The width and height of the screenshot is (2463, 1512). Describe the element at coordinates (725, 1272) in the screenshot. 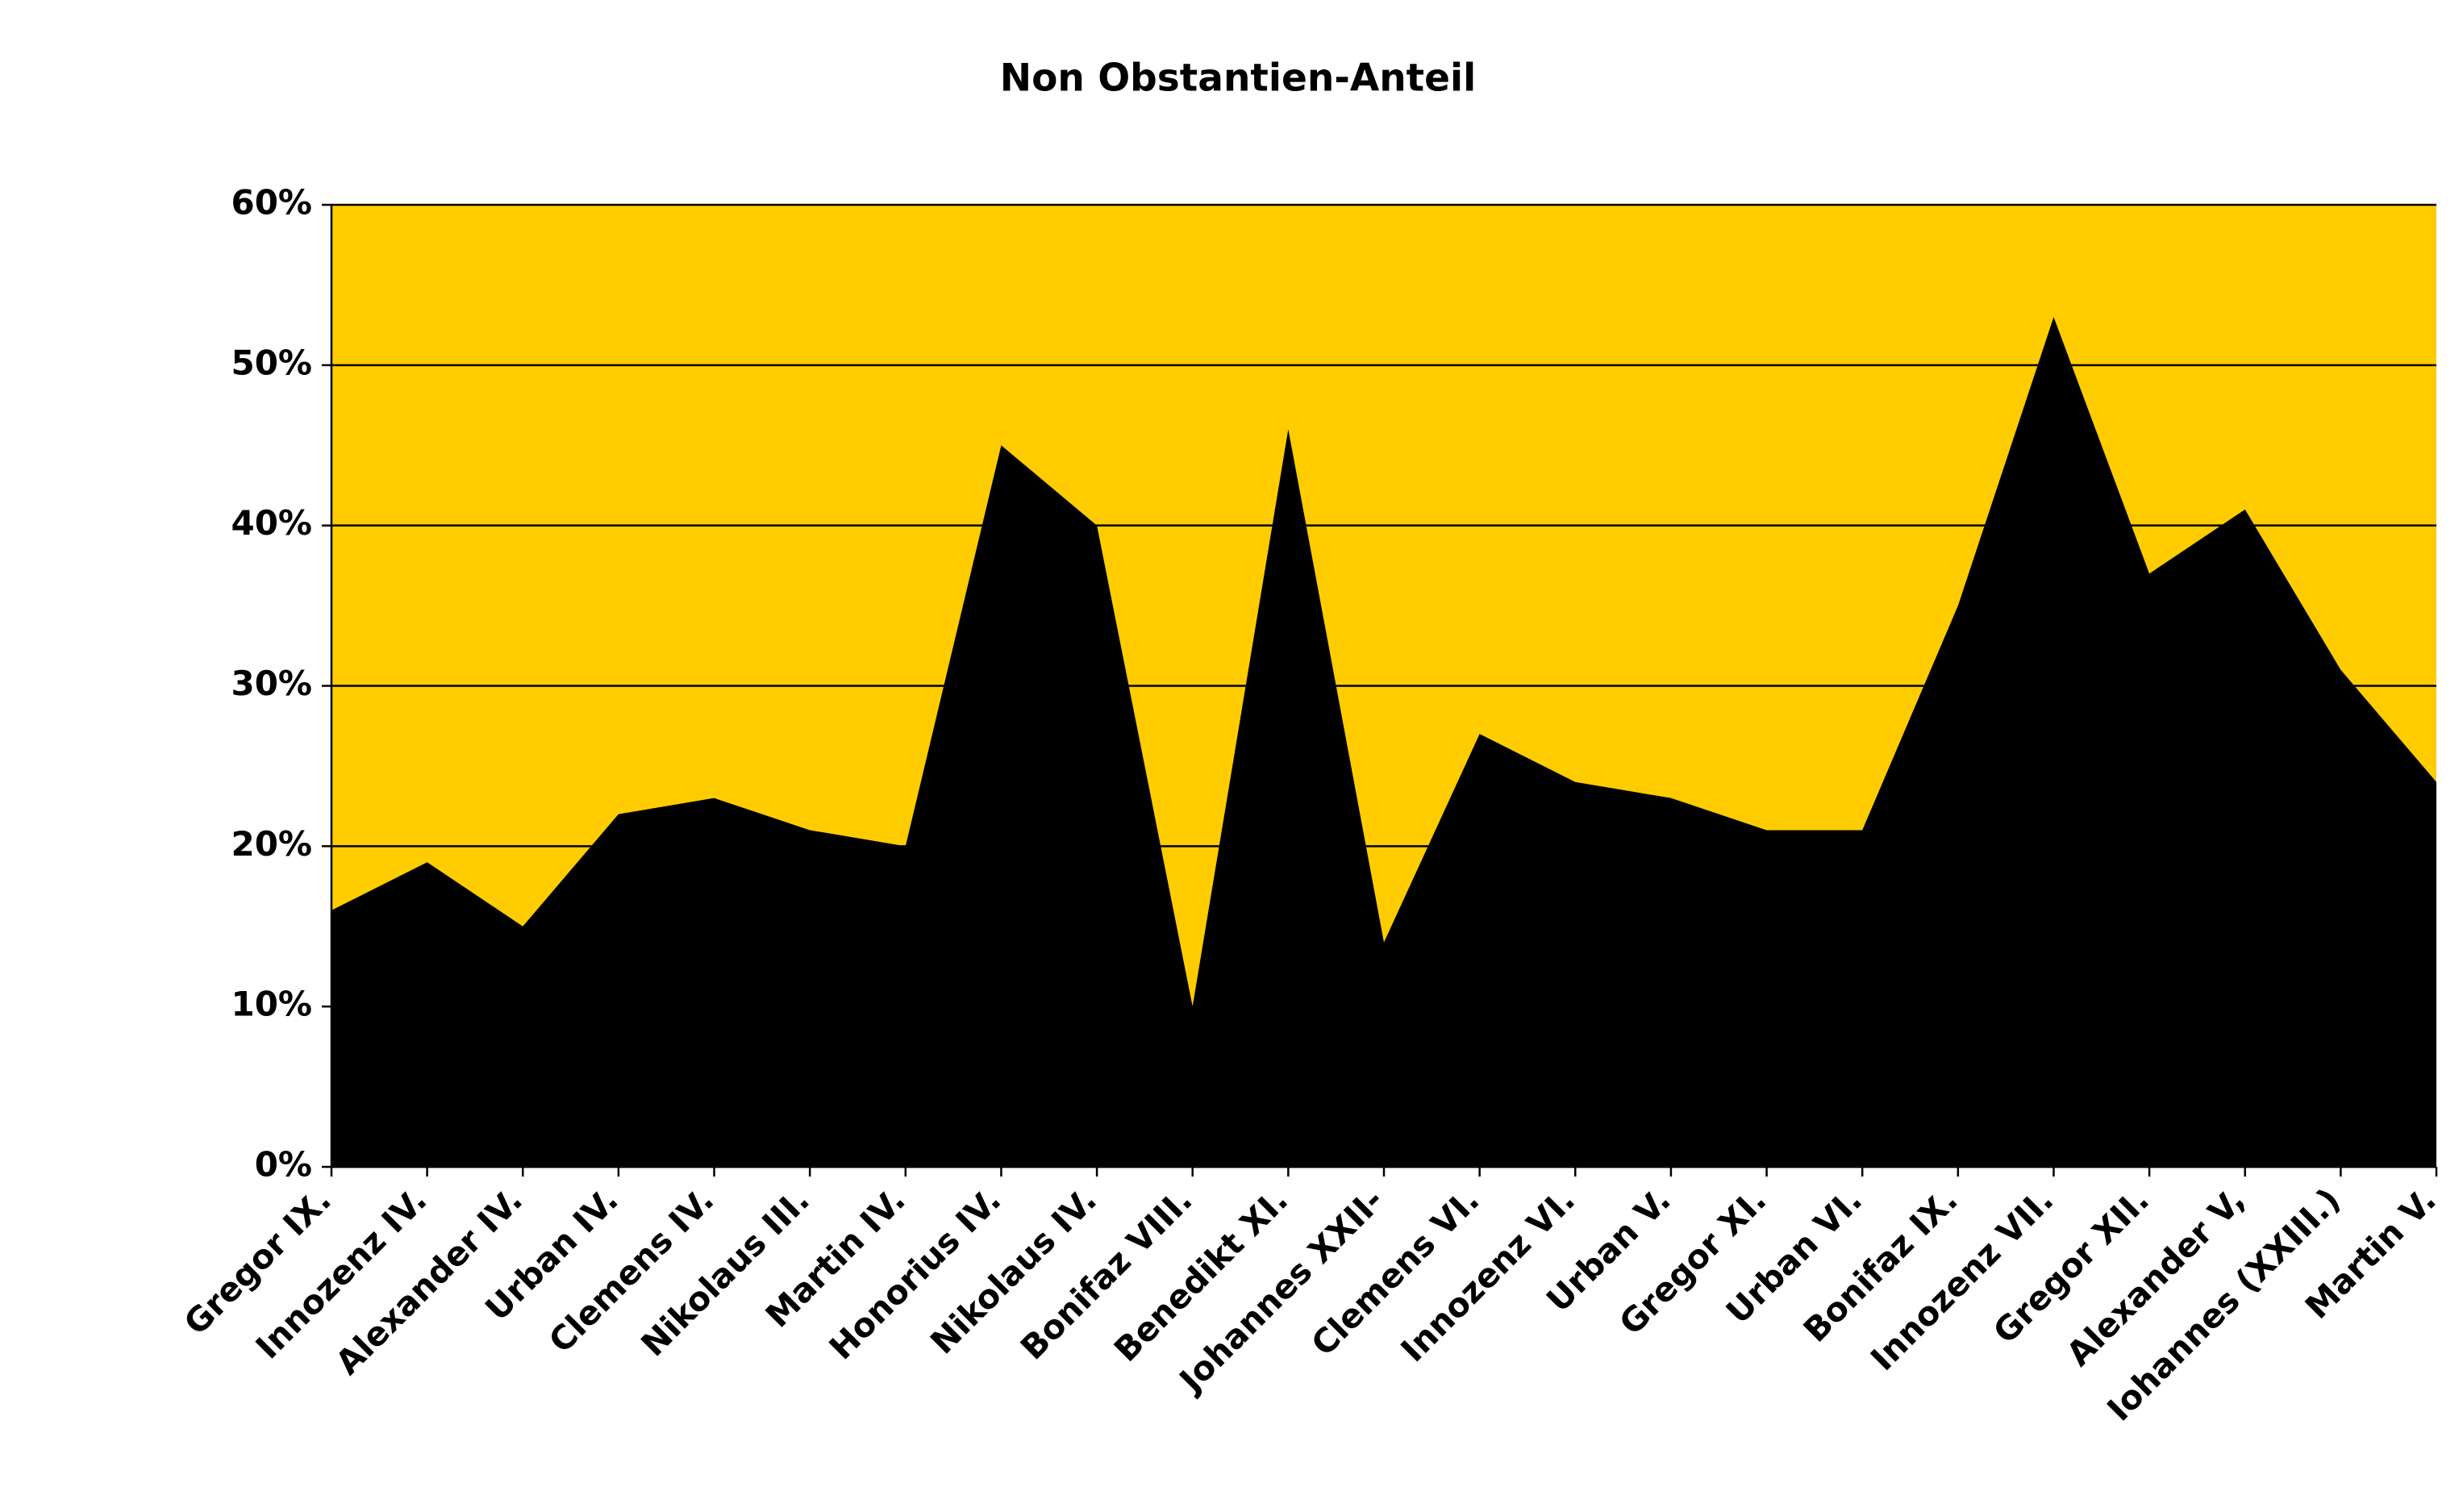

I see `x-tick-label: Nikolaus III.` at that location.